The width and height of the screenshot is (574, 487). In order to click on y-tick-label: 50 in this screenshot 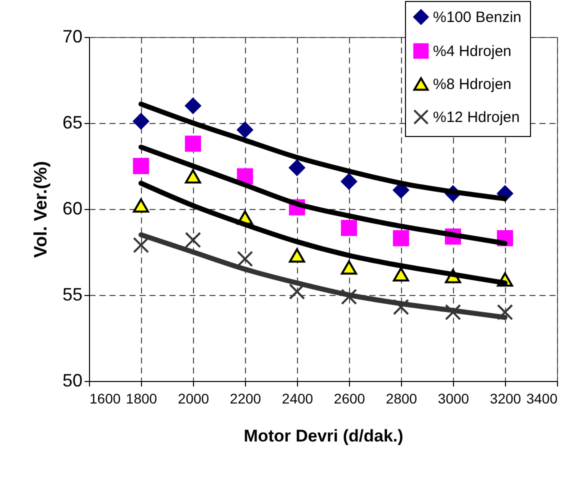, I will do `click(72, 380)`.